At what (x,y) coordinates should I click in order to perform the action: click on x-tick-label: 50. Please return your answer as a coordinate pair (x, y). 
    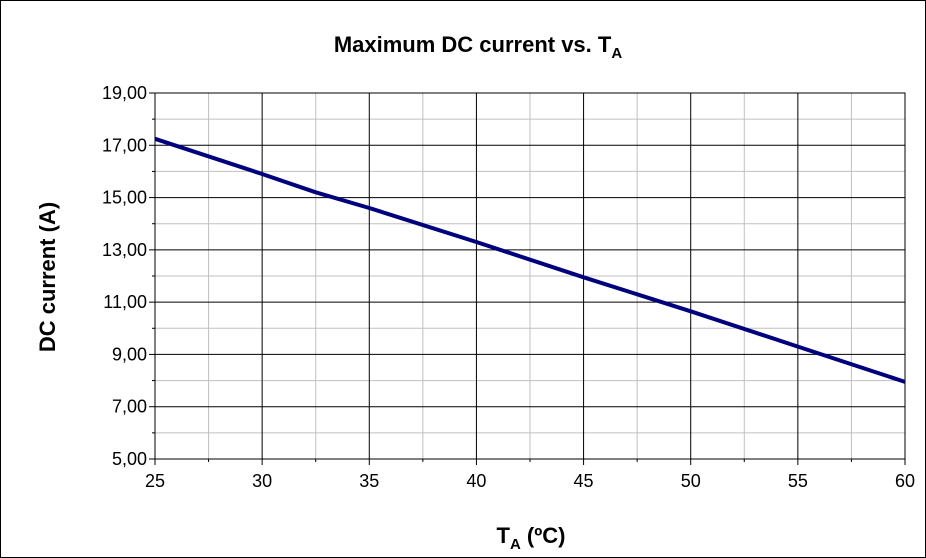
    Looking at the image, I should click on (691, 481).